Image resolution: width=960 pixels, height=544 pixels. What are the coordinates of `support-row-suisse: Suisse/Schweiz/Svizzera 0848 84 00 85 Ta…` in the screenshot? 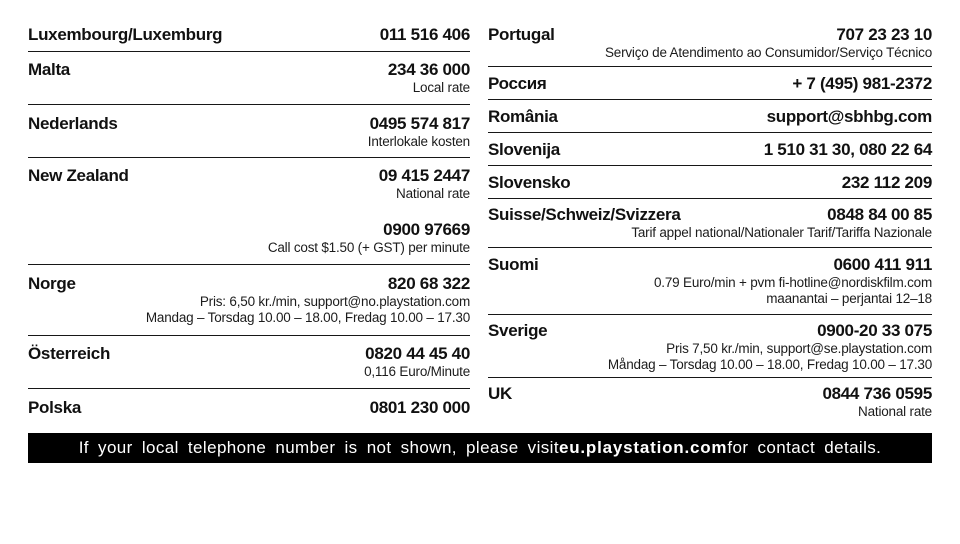 It's located at (710, 223).